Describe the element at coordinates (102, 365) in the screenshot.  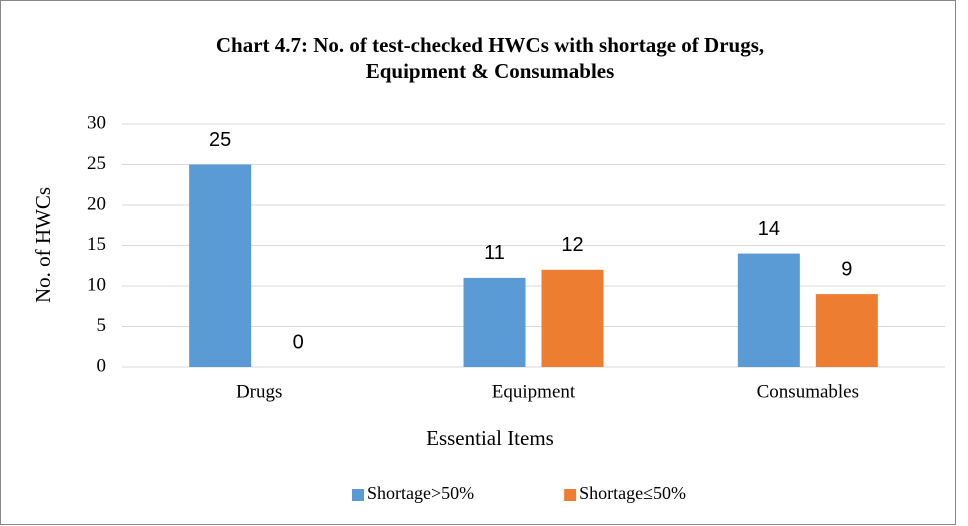
I see `y-tick-label: 0` at that location.